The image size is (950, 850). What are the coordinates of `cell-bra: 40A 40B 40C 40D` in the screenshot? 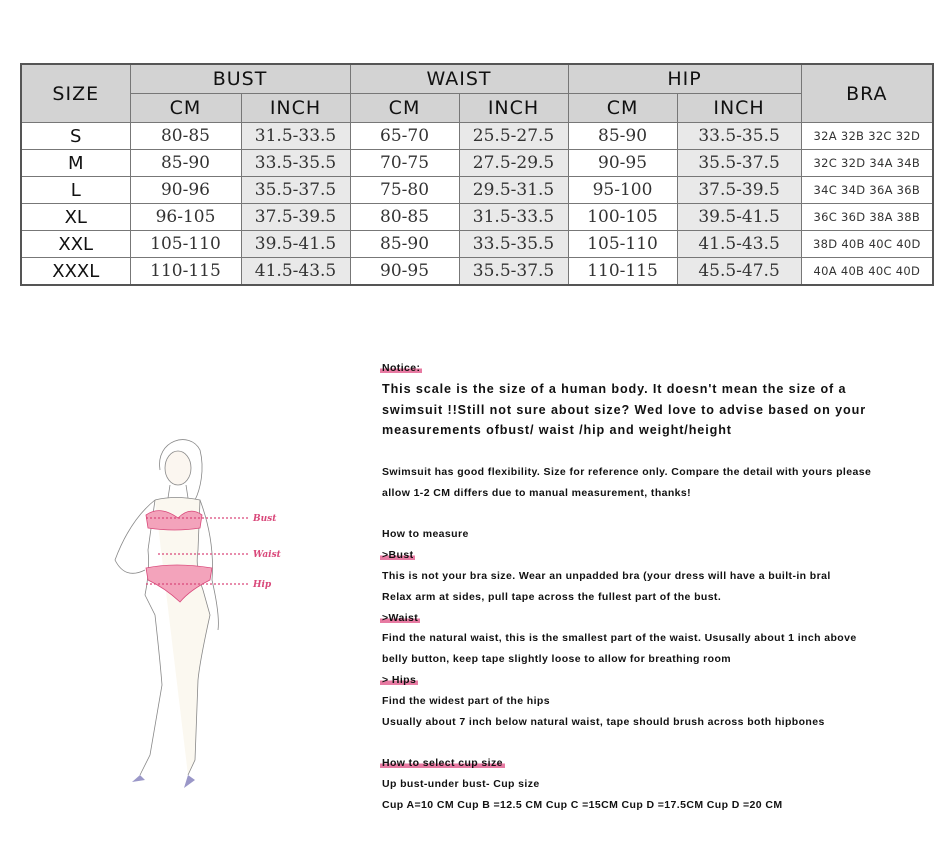 It's located at (867, 271).